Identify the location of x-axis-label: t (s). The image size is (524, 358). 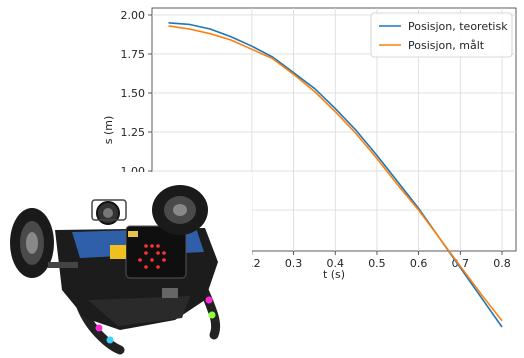
(334, 274).